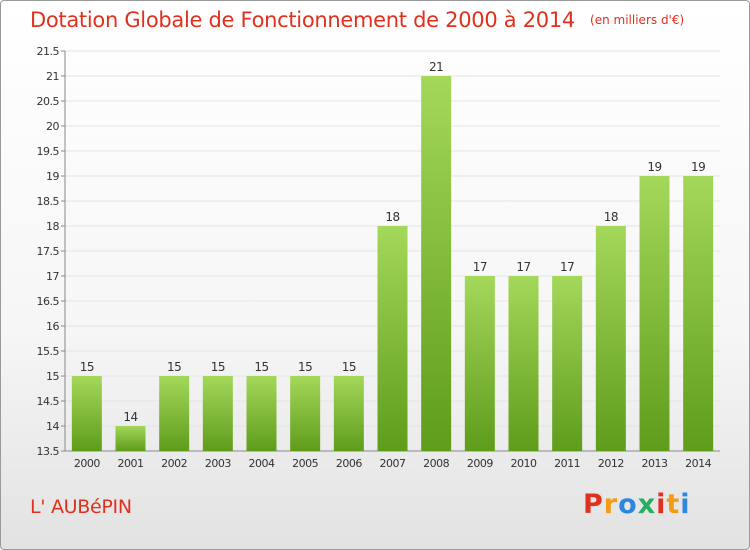 The width and height of the screenshot is (750, 550). What do you see at coordinates (567, 463) in the screenshot?
I see `x-tick-label: 2011` at bounding box center [567, 463].